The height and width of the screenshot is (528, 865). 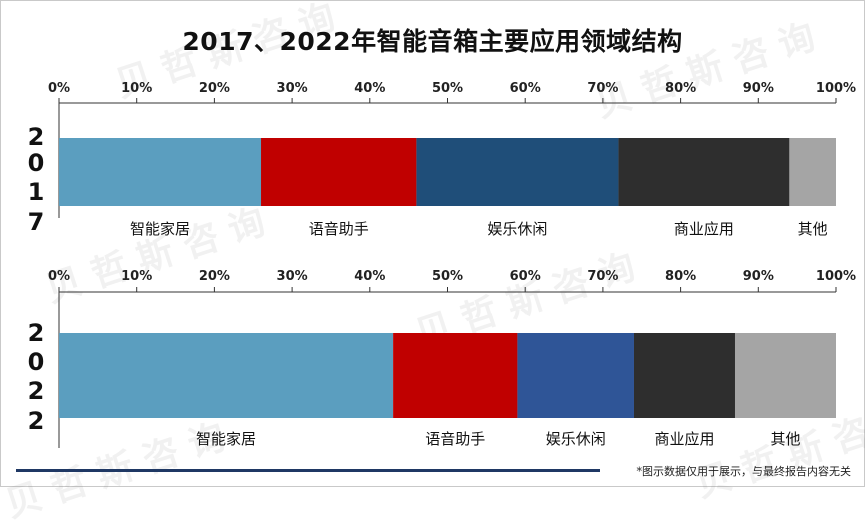 What do you see at coordinates (744, 471) in the screenshot?
I see `footer-note: *图示数据仅用于展示，与最终报告内容无关` at bounding box center [744, 471].